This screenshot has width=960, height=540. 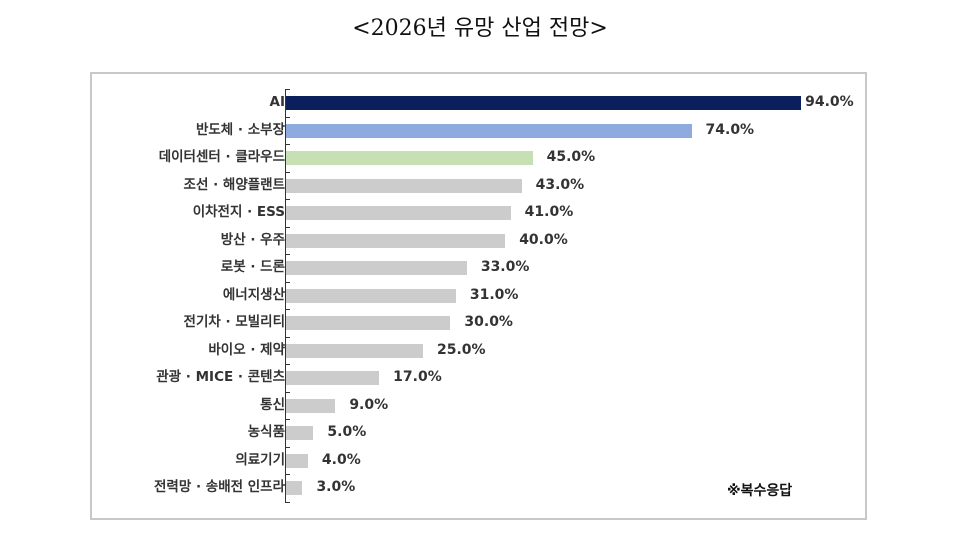 I want to click on value-label: 74.0%, so click(x=730, y=129).